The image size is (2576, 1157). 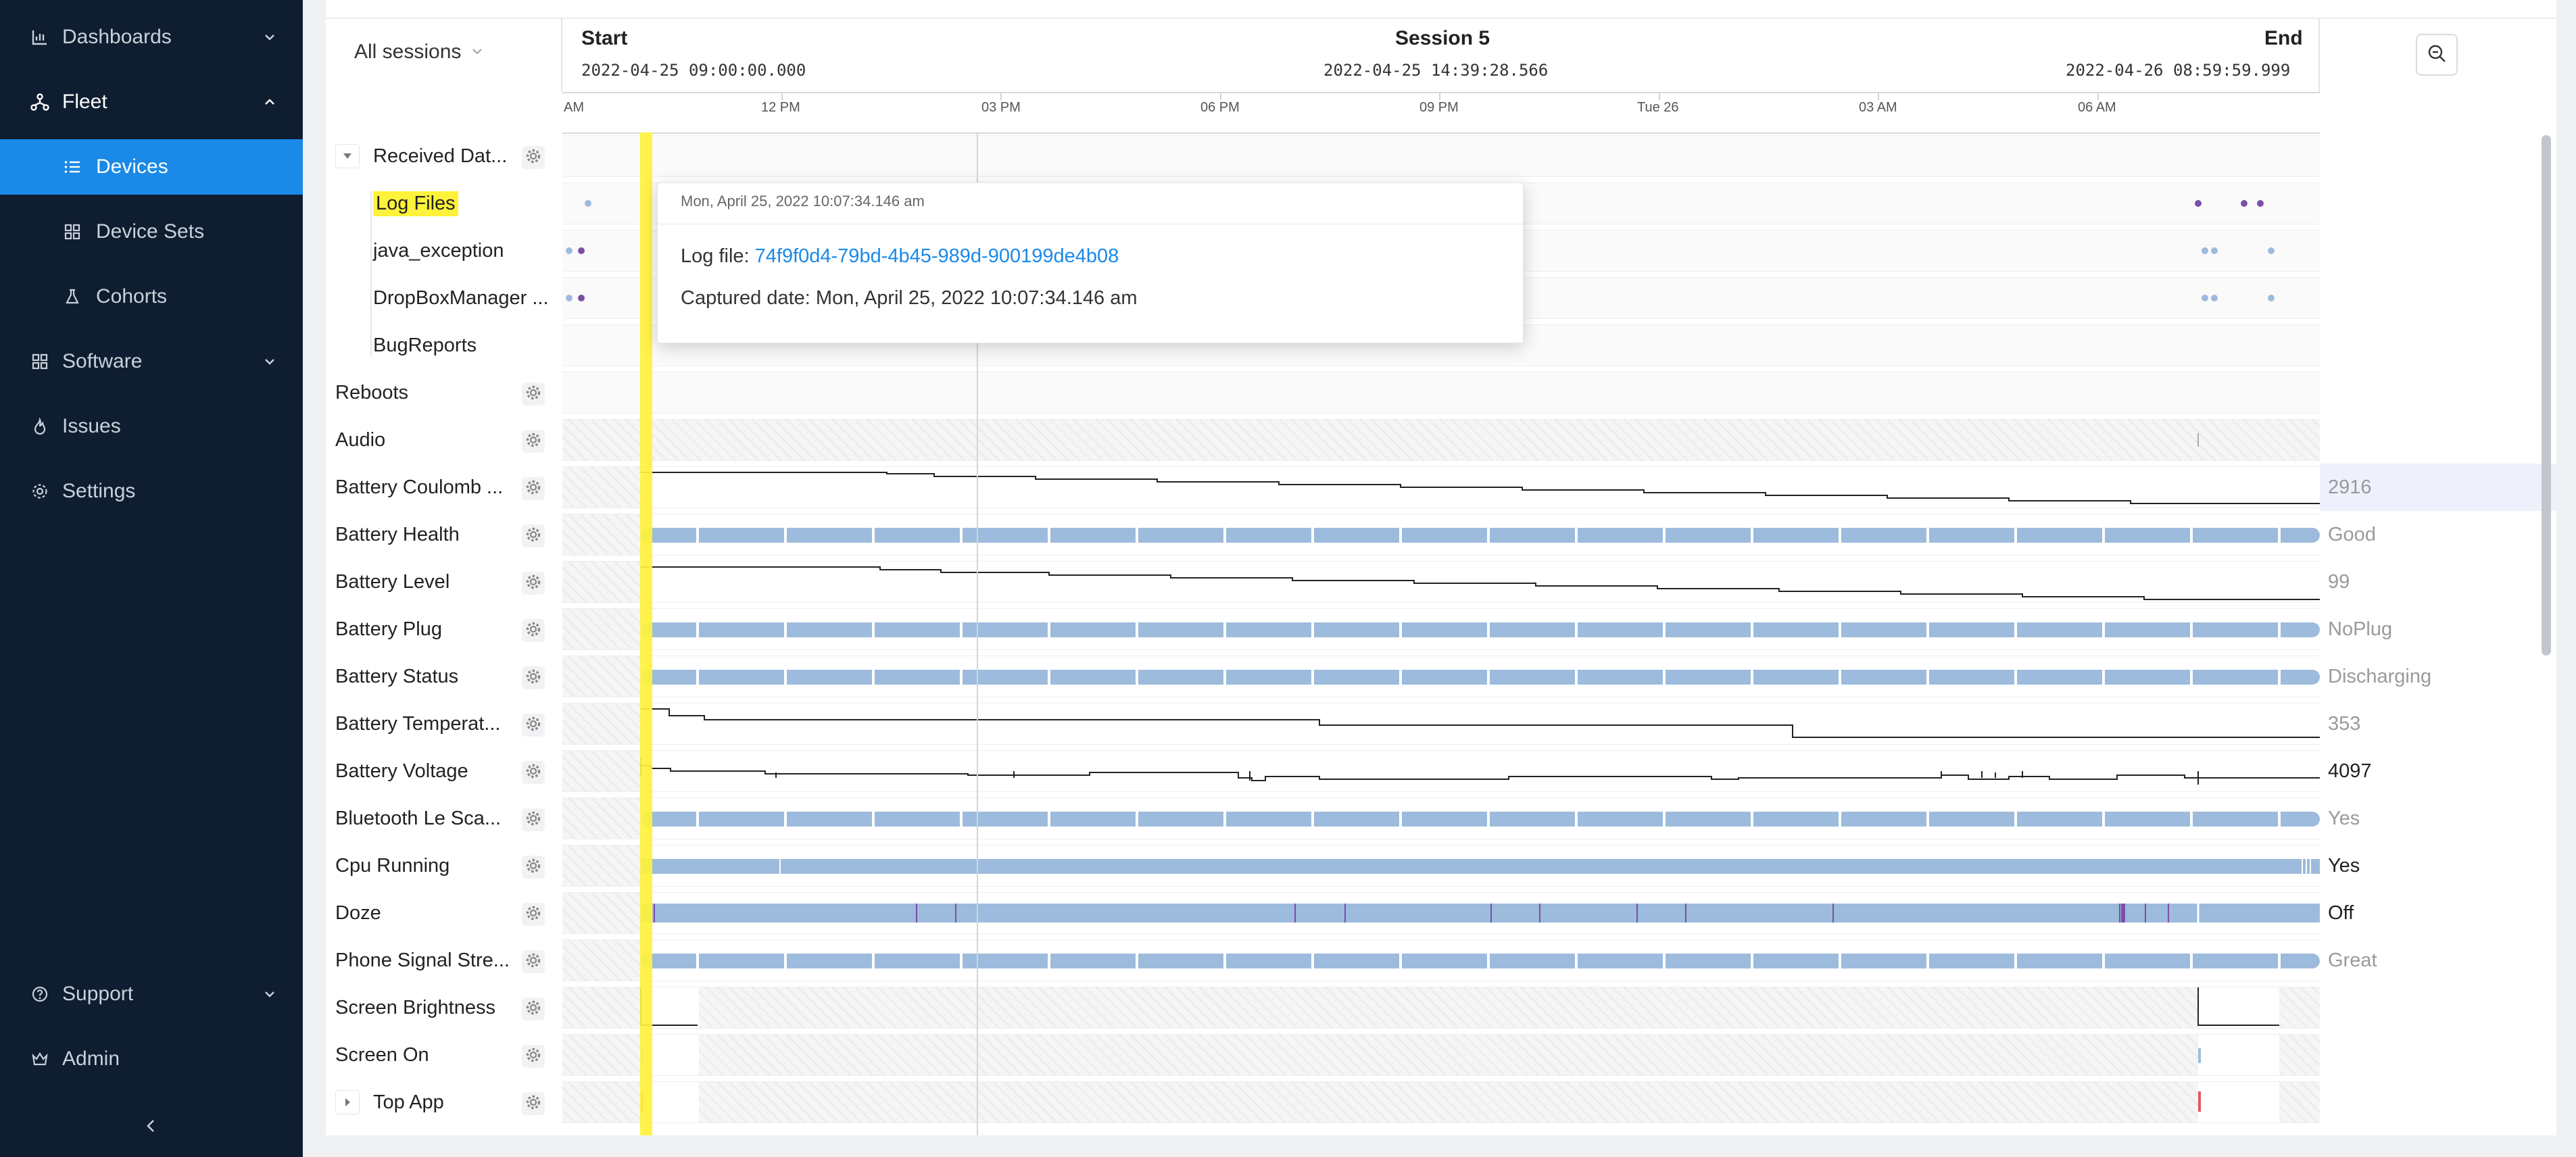 I want to click on nav-cohorts-label: Cohorts, so click(x=132, y=296).